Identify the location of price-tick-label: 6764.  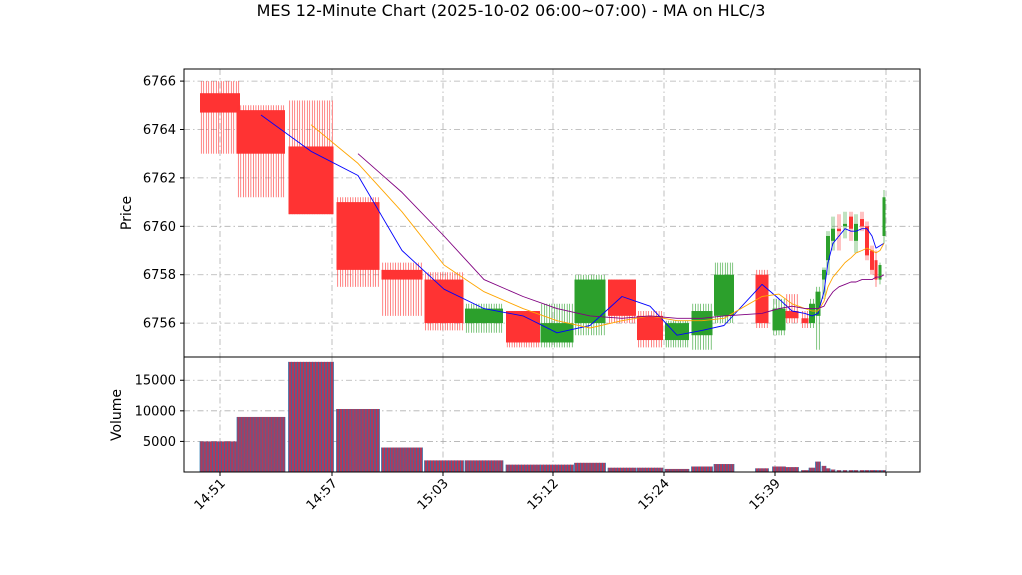
(159, 130).